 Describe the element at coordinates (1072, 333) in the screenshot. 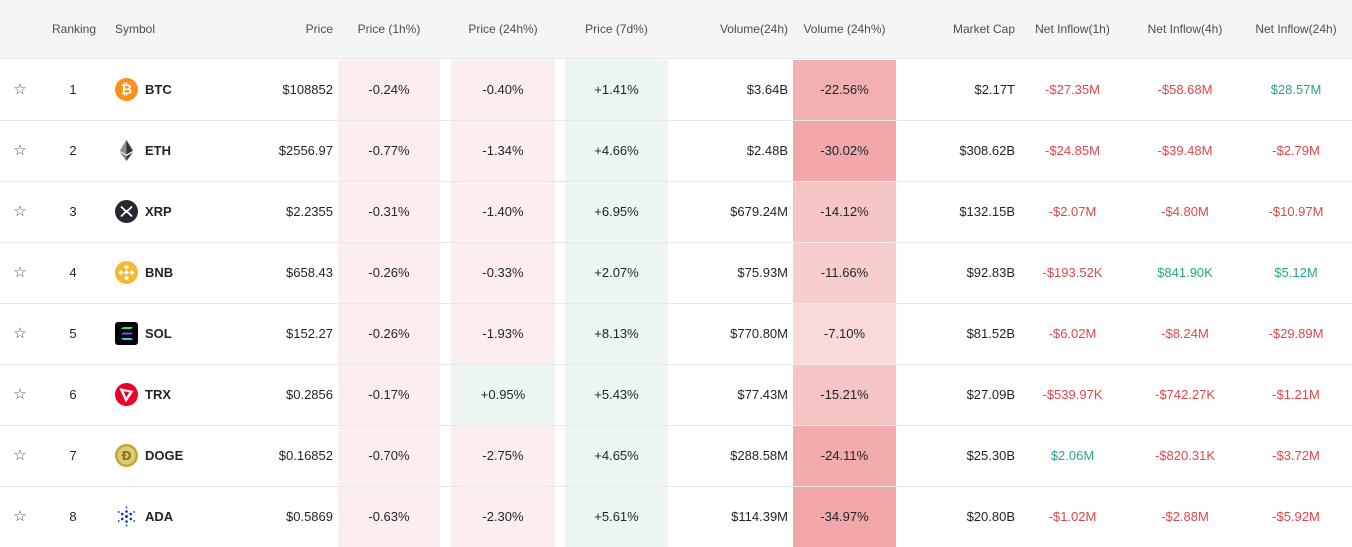

I see `net-inflow-1h: -$6.02M` at that location.